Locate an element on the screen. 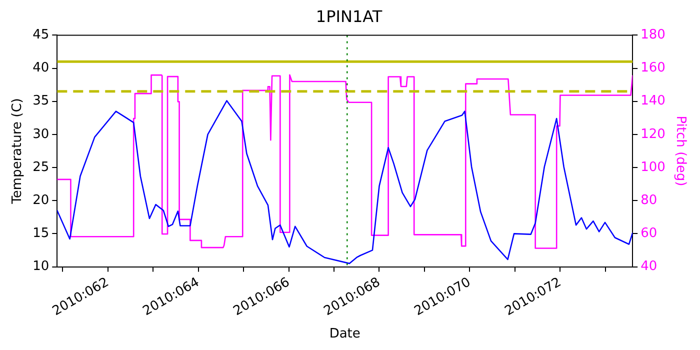 Image resolution: width=700 pixels, height=350 pixels. y-tick-label: 30 is located at coordinates (41, 134).